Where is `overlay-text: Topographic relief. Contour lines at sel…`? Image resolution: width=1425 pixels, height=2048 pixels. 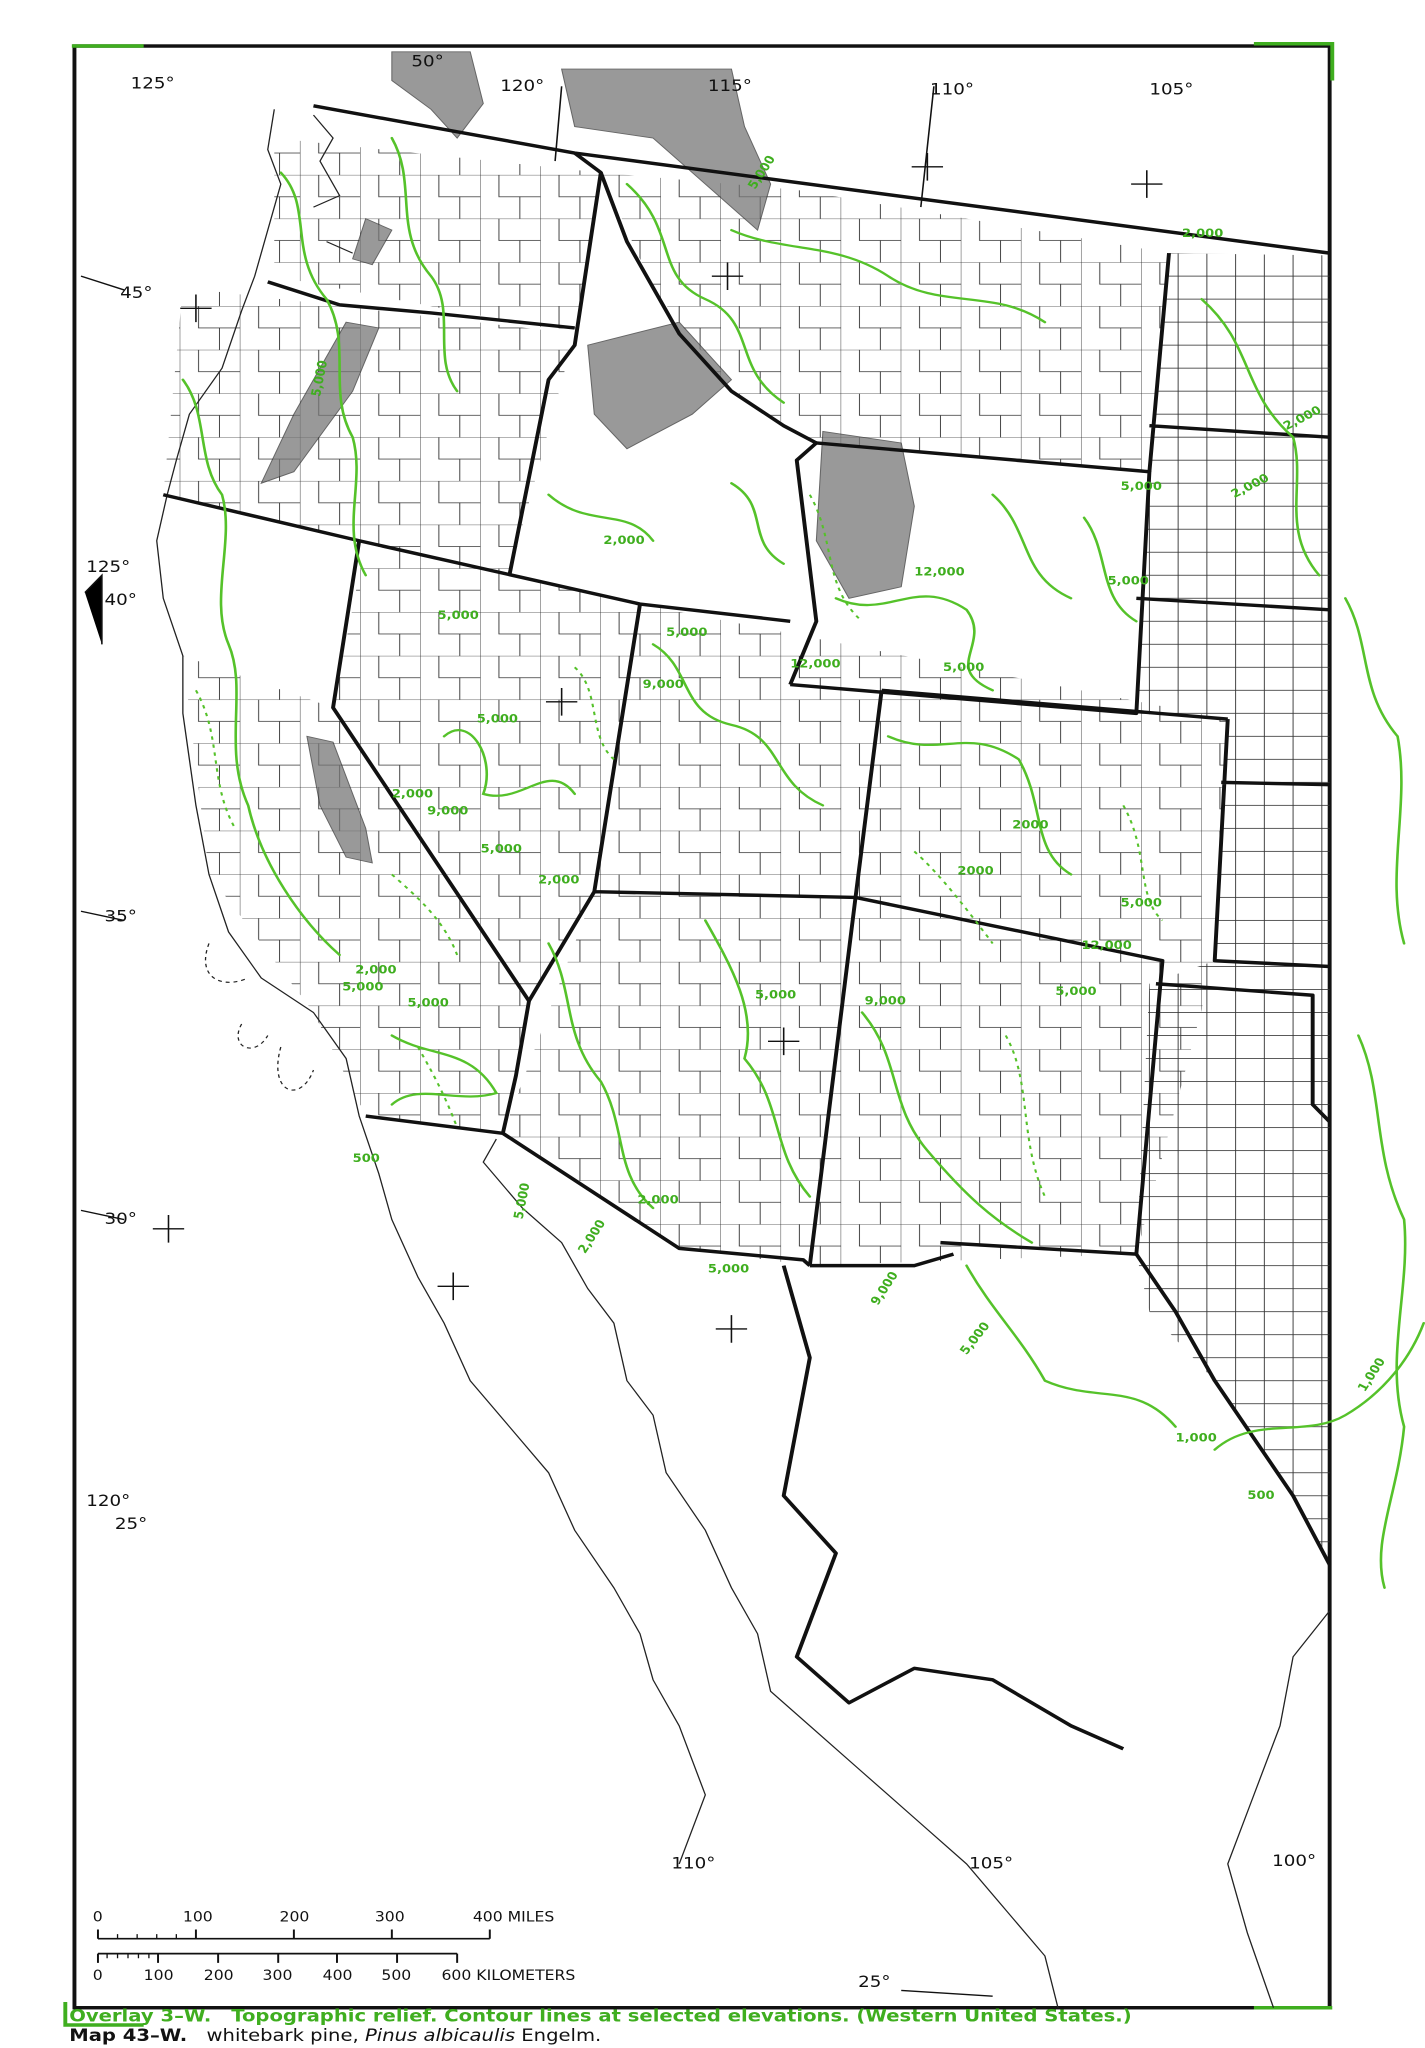 overlay-text: Topographic relief. Contour lines at sel… is located at coordinates (681, 2017).